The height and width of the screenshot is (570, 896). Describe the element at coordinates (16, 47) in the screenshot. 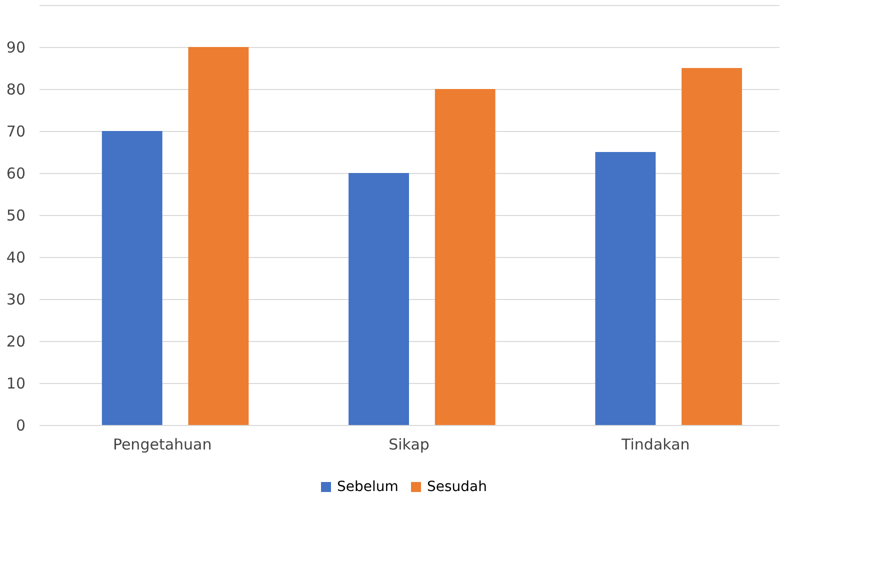

I see `y-tick-label: 90` at that location.